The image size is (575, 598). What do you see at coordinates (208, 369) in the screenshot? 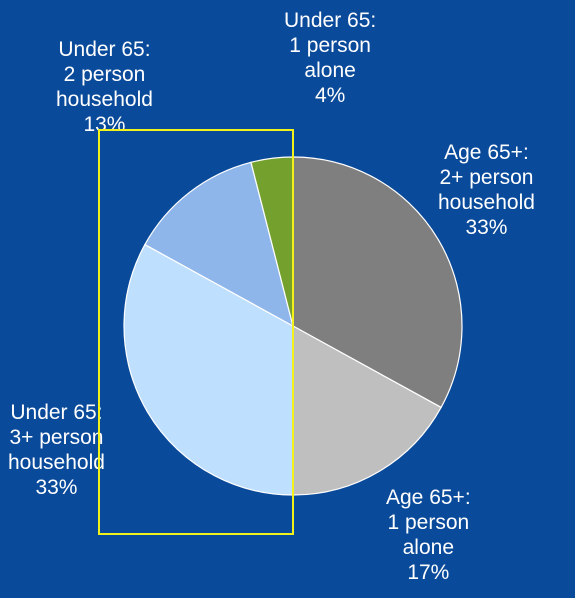
I see `slice-under-65-3-person` at bounding box center [208, 369].